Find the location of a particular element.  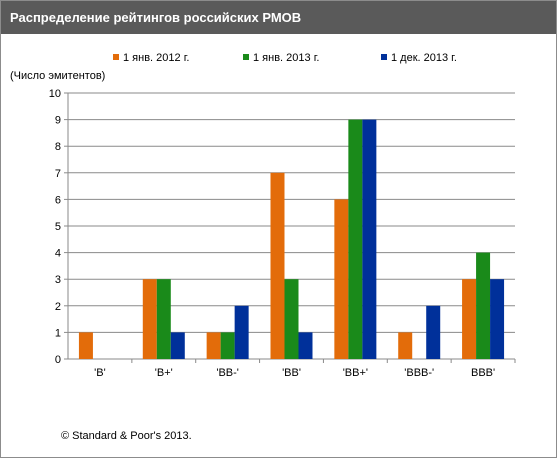

y-tick-label: 7 is located at coordinates (58, 174).